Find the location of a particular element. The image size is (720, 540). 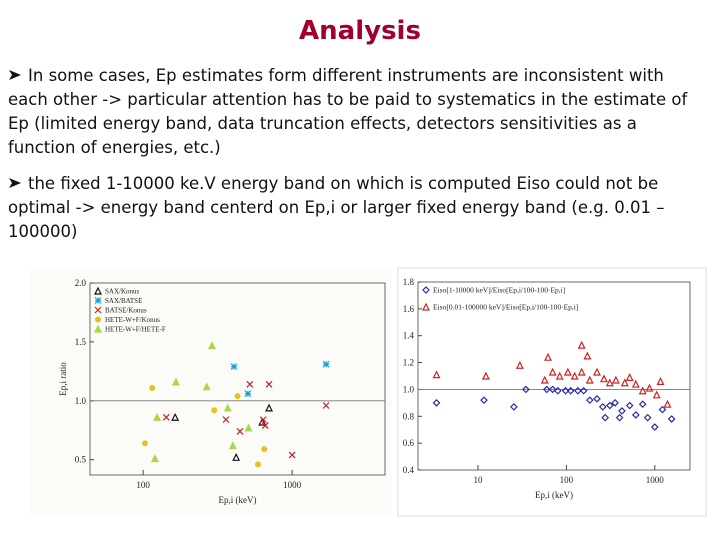

x-tick-label: 10 is located at coordinates (478, 480).